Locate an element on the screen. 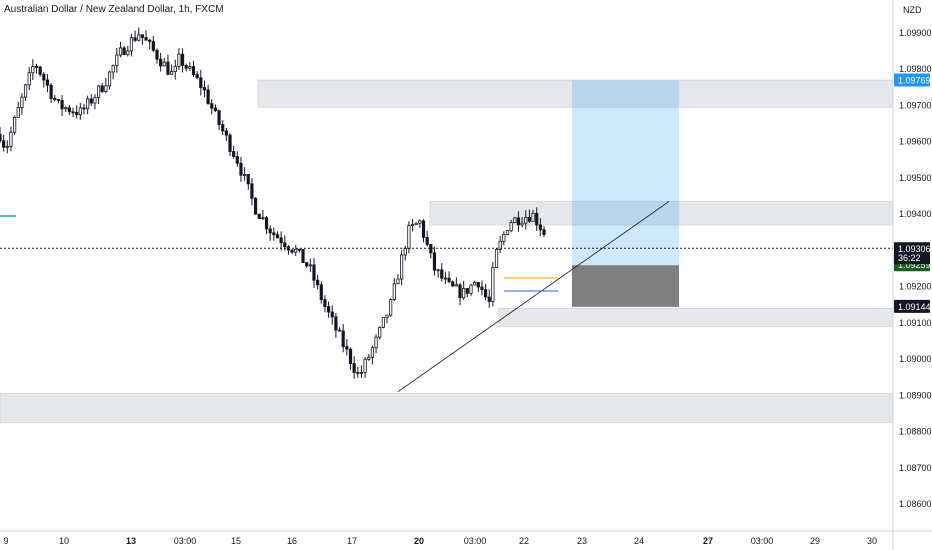  price-tick-label: 1.08600 is located at coordinates (915, 504).